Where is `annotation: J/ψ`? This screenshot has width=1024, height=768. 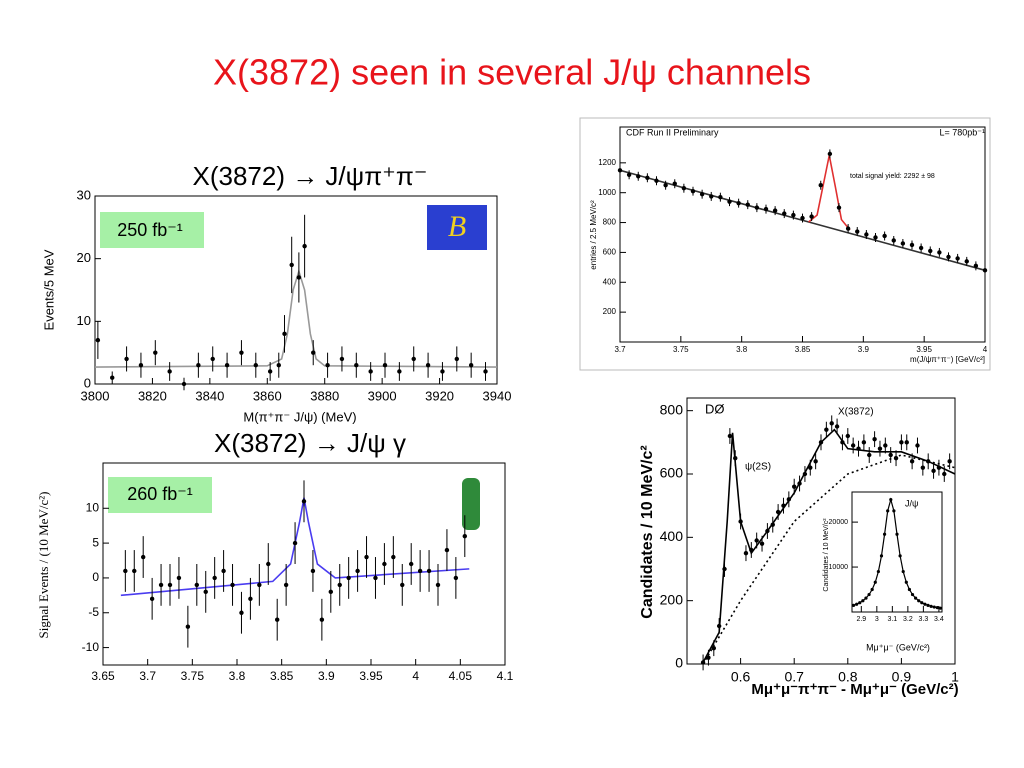 annotation: J/ψ is located at coordinates (911, 503).